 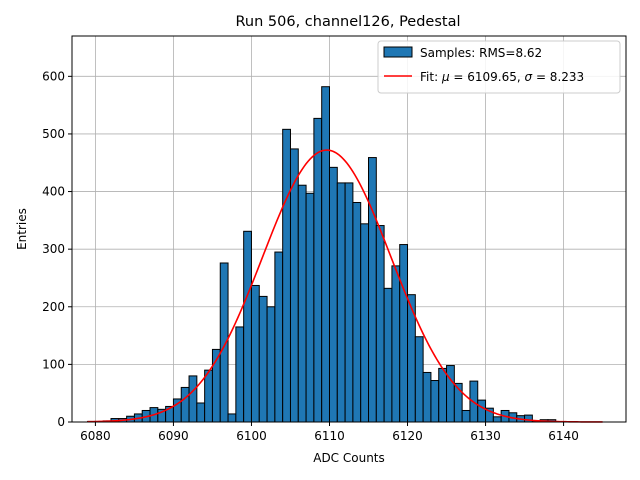 What do you see at coordinates (485, 436) in the screenshot?
I see `x-tick-label: 6130` at bounding box center [485, 436].